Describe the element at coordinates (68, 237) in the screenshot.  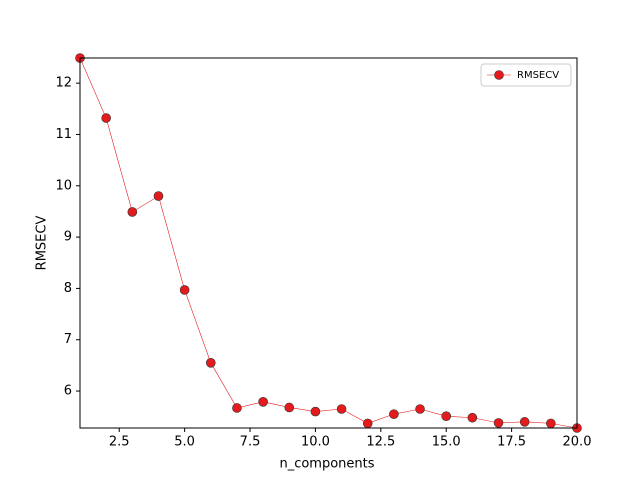
I see `y-tick-label: 9` at that location.